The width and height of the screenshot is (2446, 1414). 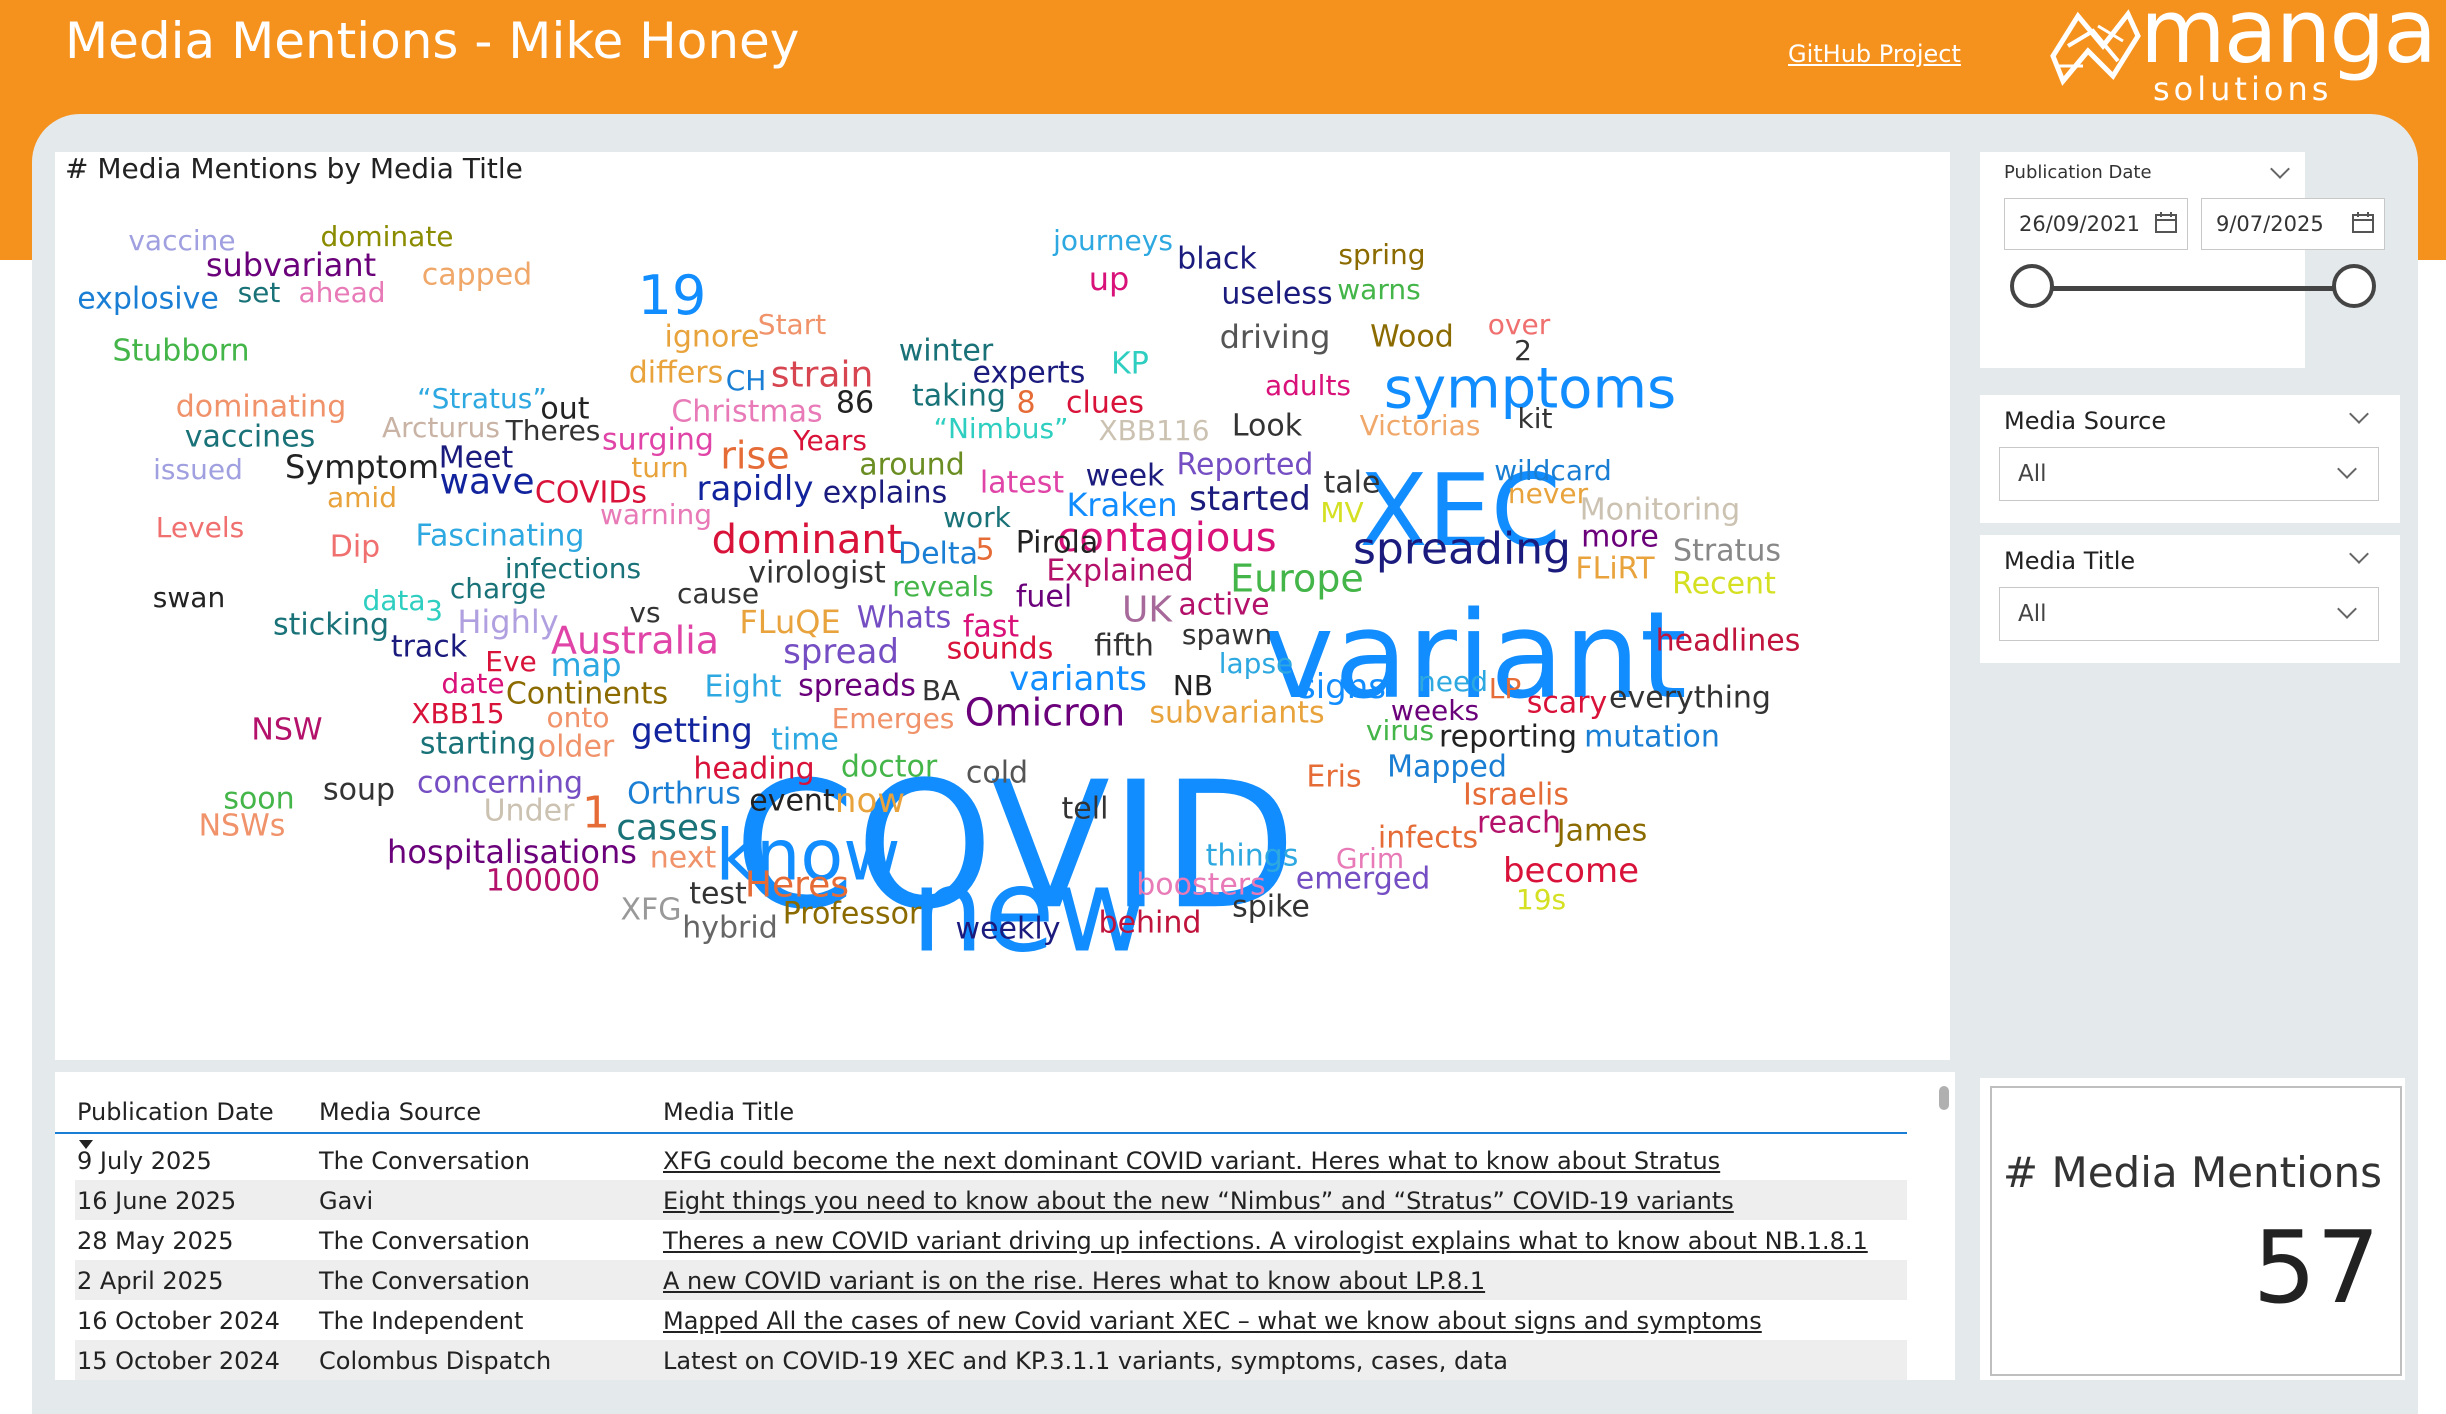 What do you see at coordinates (755, 489) in the screenshot?
I see `wordcloud-word: rapidly` at bounding box center [755, 489].